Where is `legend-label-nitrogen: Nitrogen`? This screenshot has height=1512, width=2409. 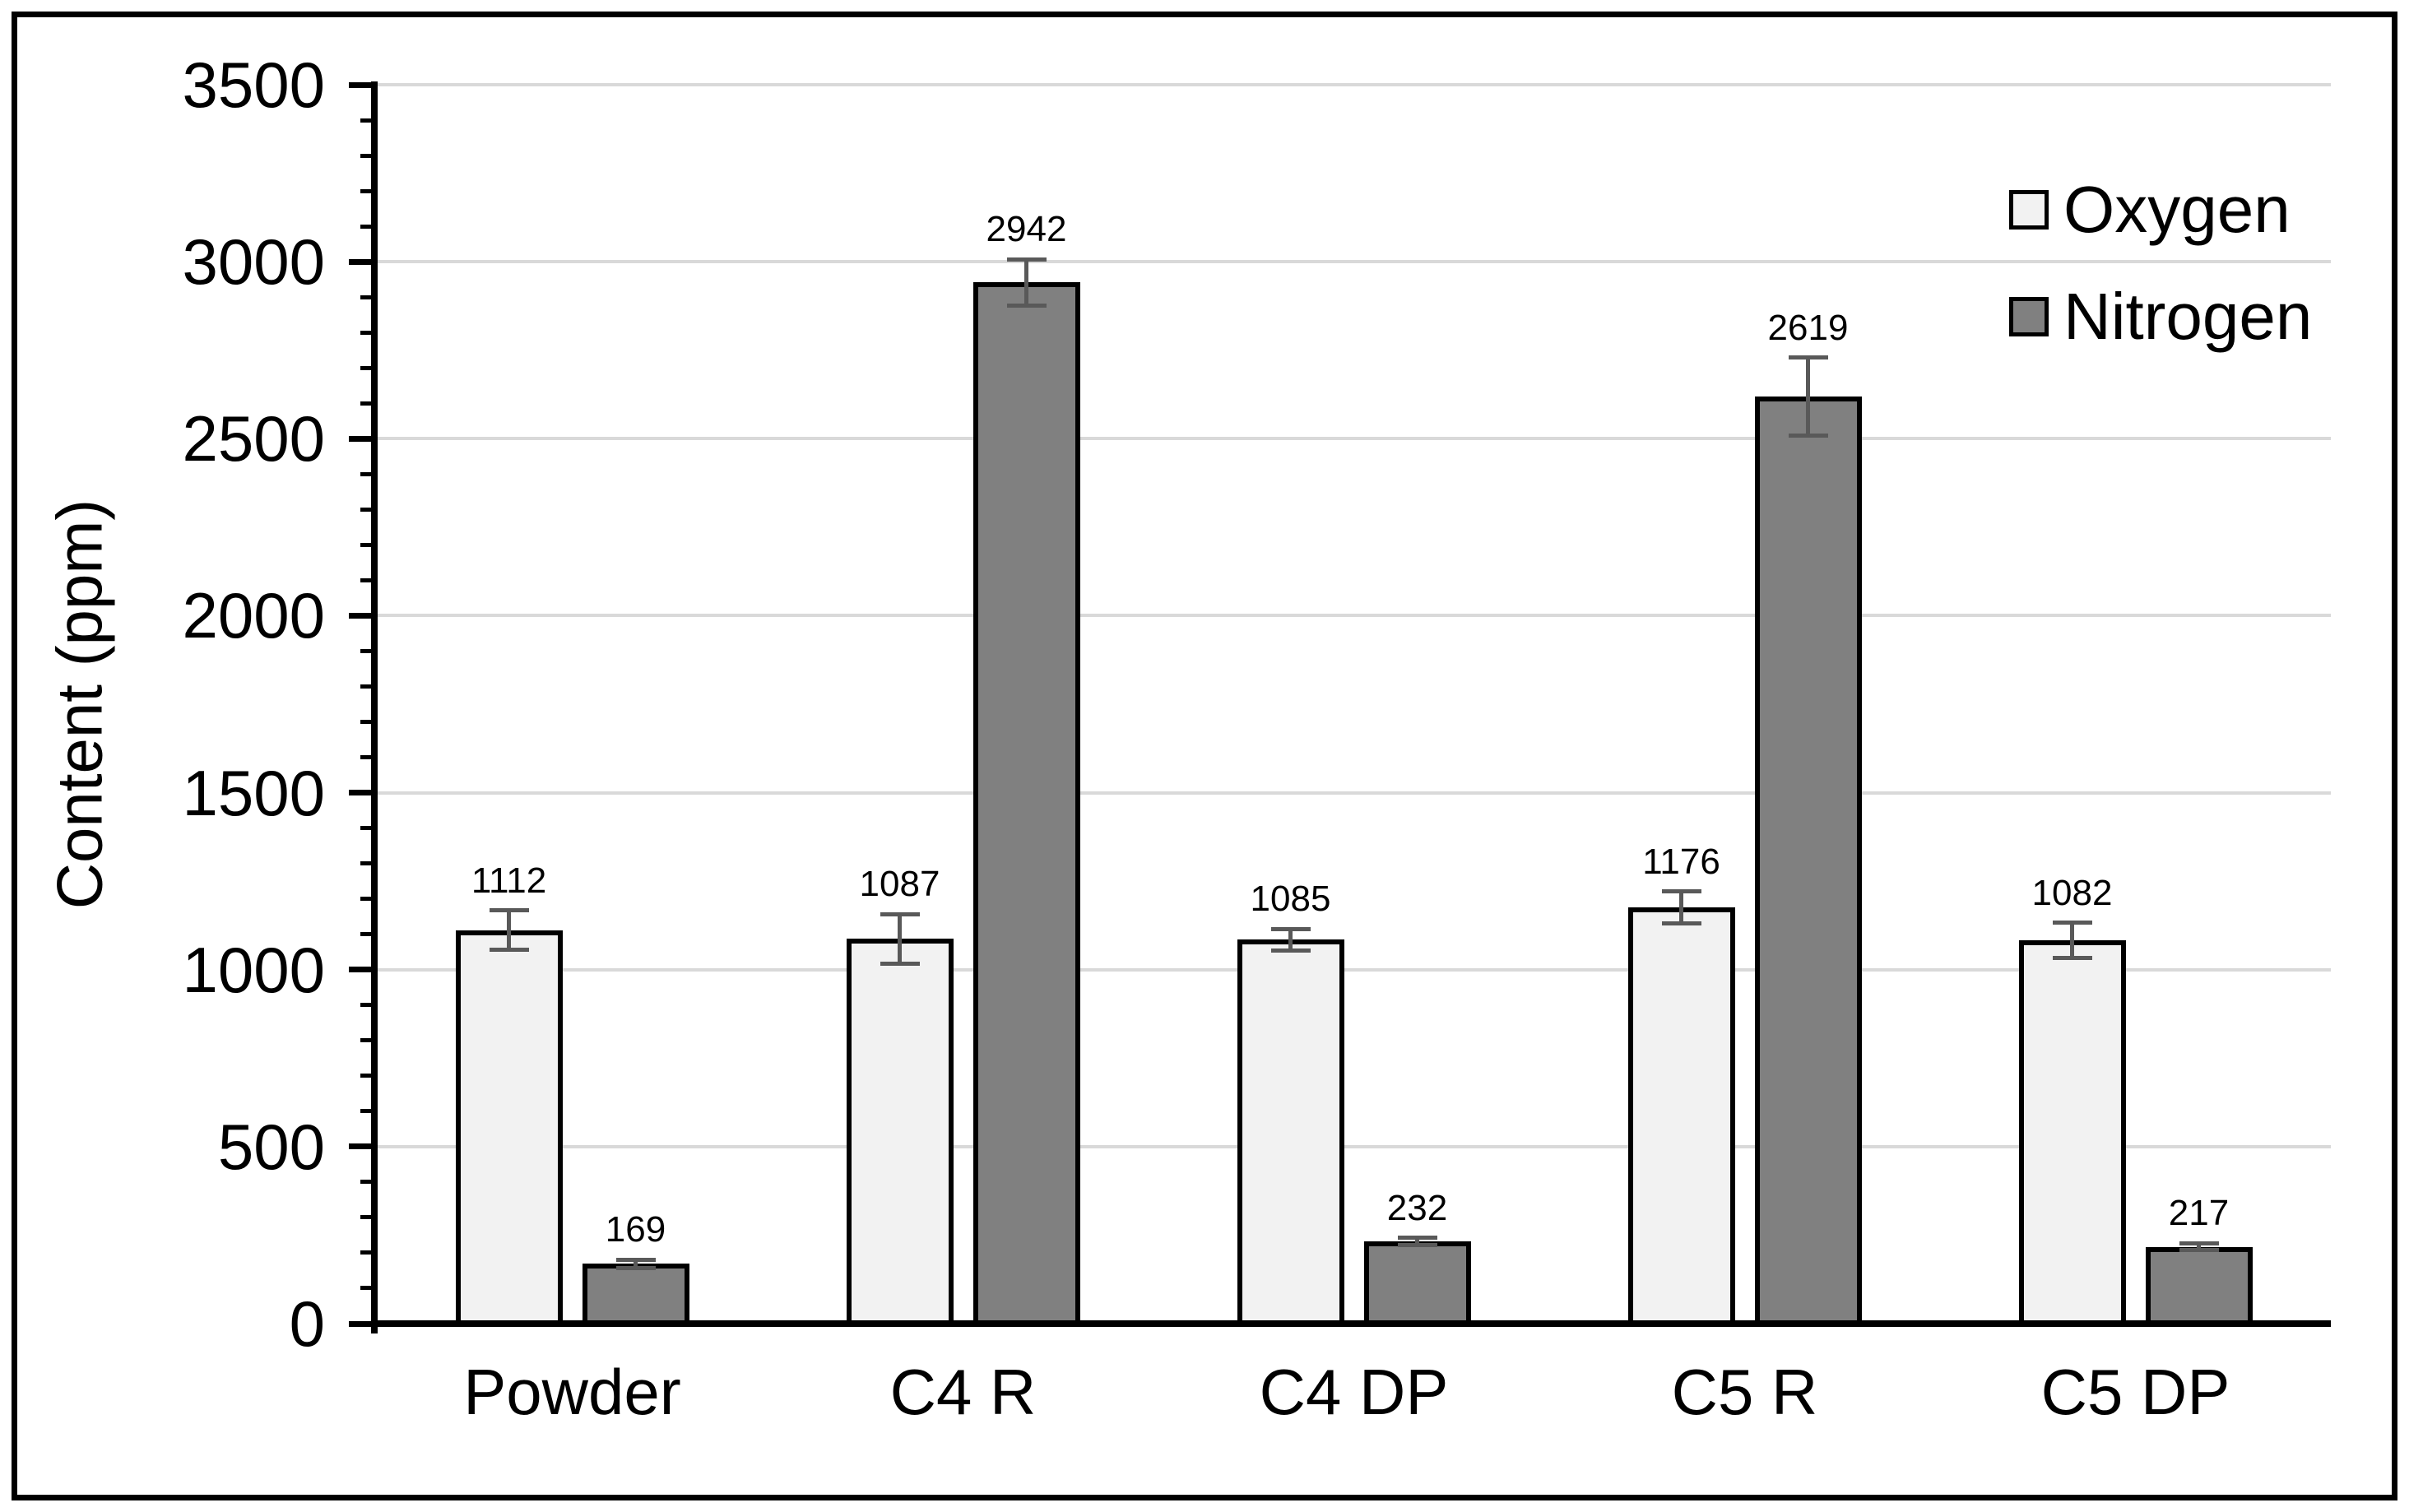
legend-label-nitrogen: Nitrogen is located at coordinates (2188, 316).